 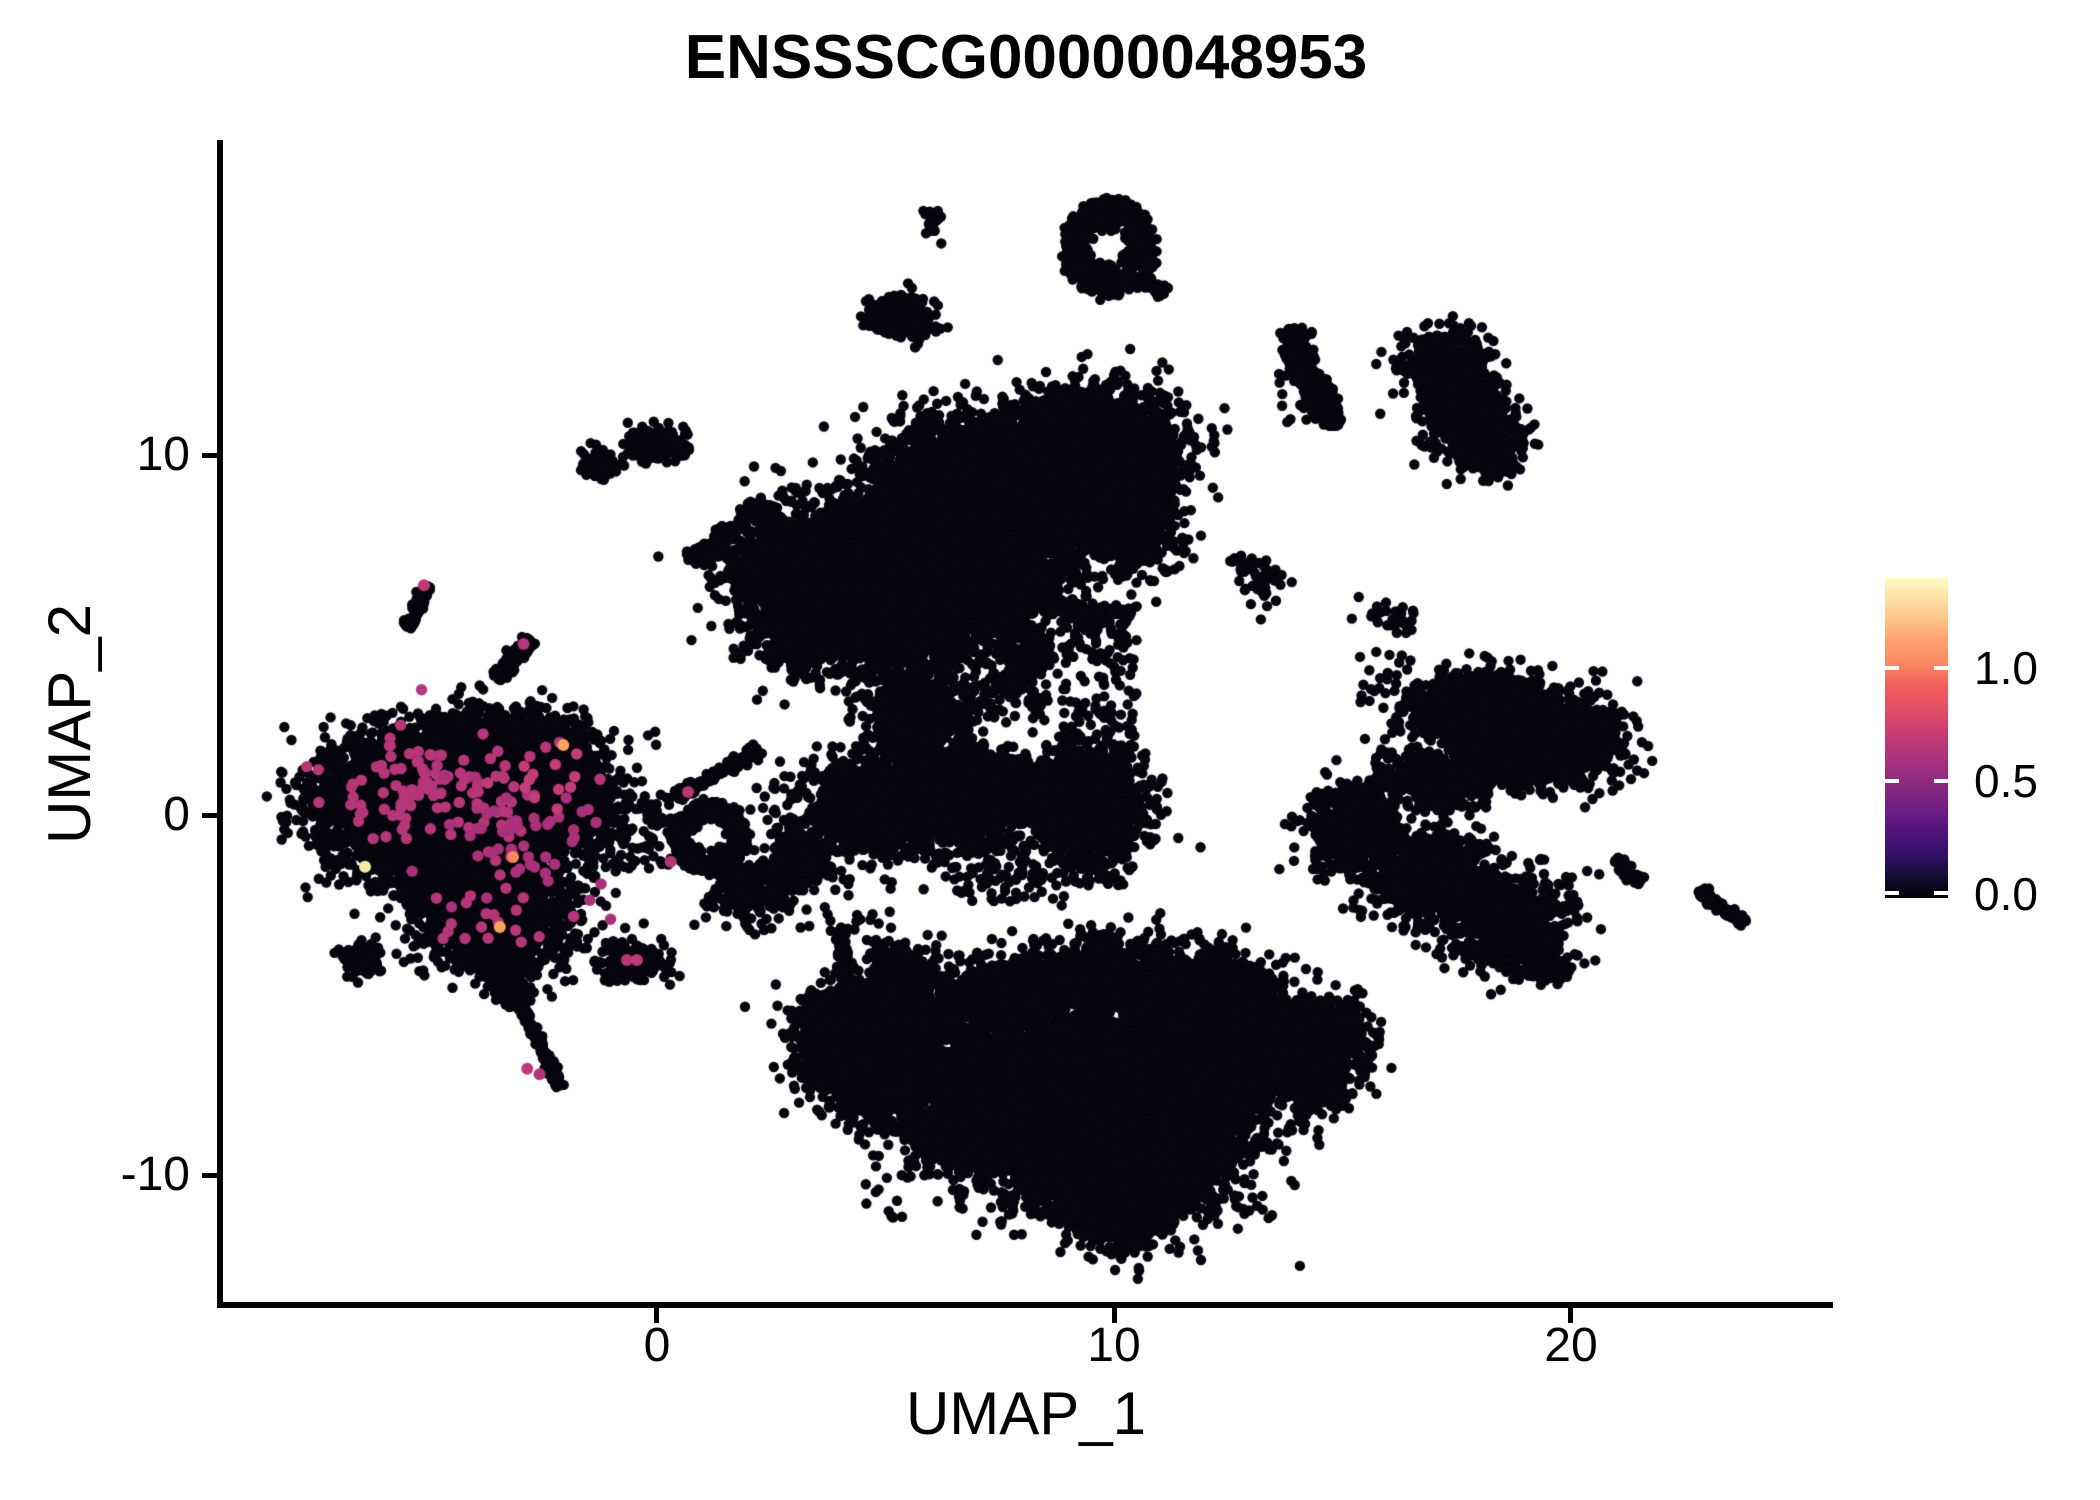 What do you see at coordinates (220, 724) in the screenshot?
I see `y-axis-line` at bounding box center [220, 724].